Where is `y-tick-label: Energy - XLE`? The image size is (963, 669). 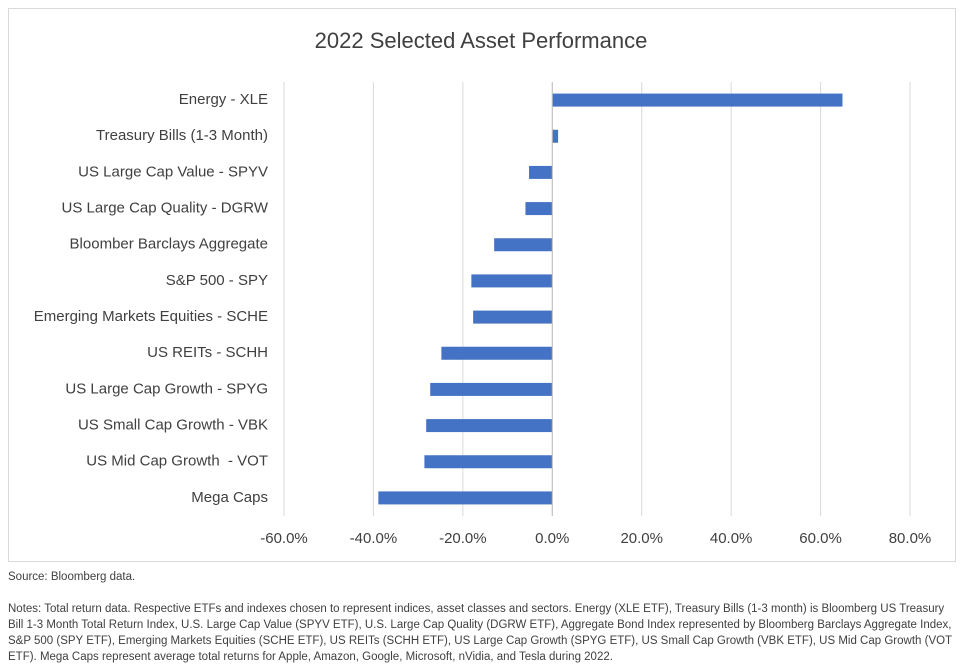
y-tick-label: Energy - XLE is located at coordinates (223, 99).